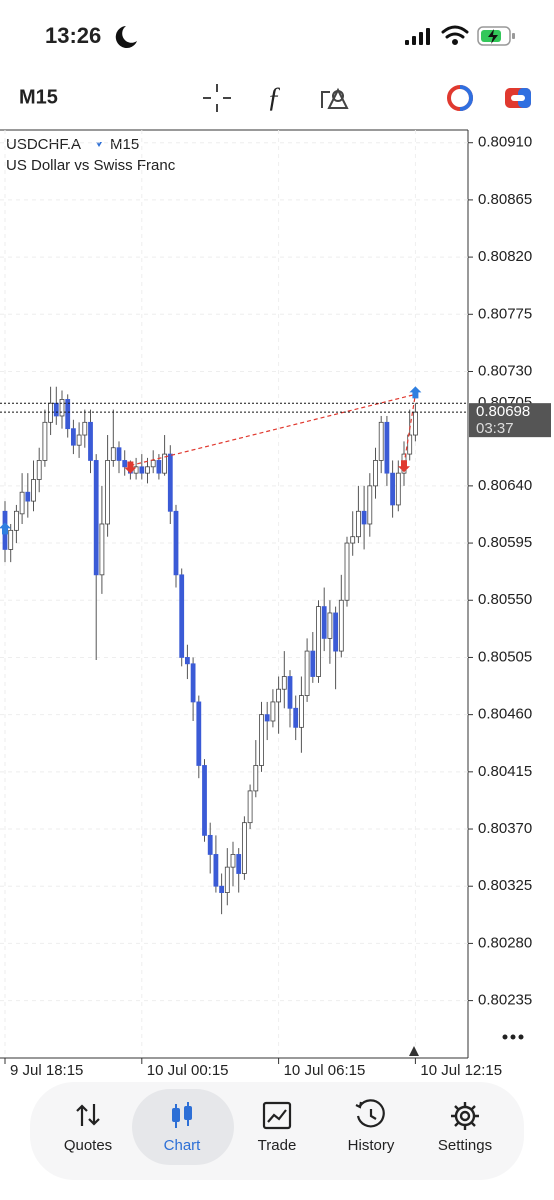  Describe the element at coordinates (505, 313) in the screenshot. I see `y-tick-label: 0.80775` at that location.